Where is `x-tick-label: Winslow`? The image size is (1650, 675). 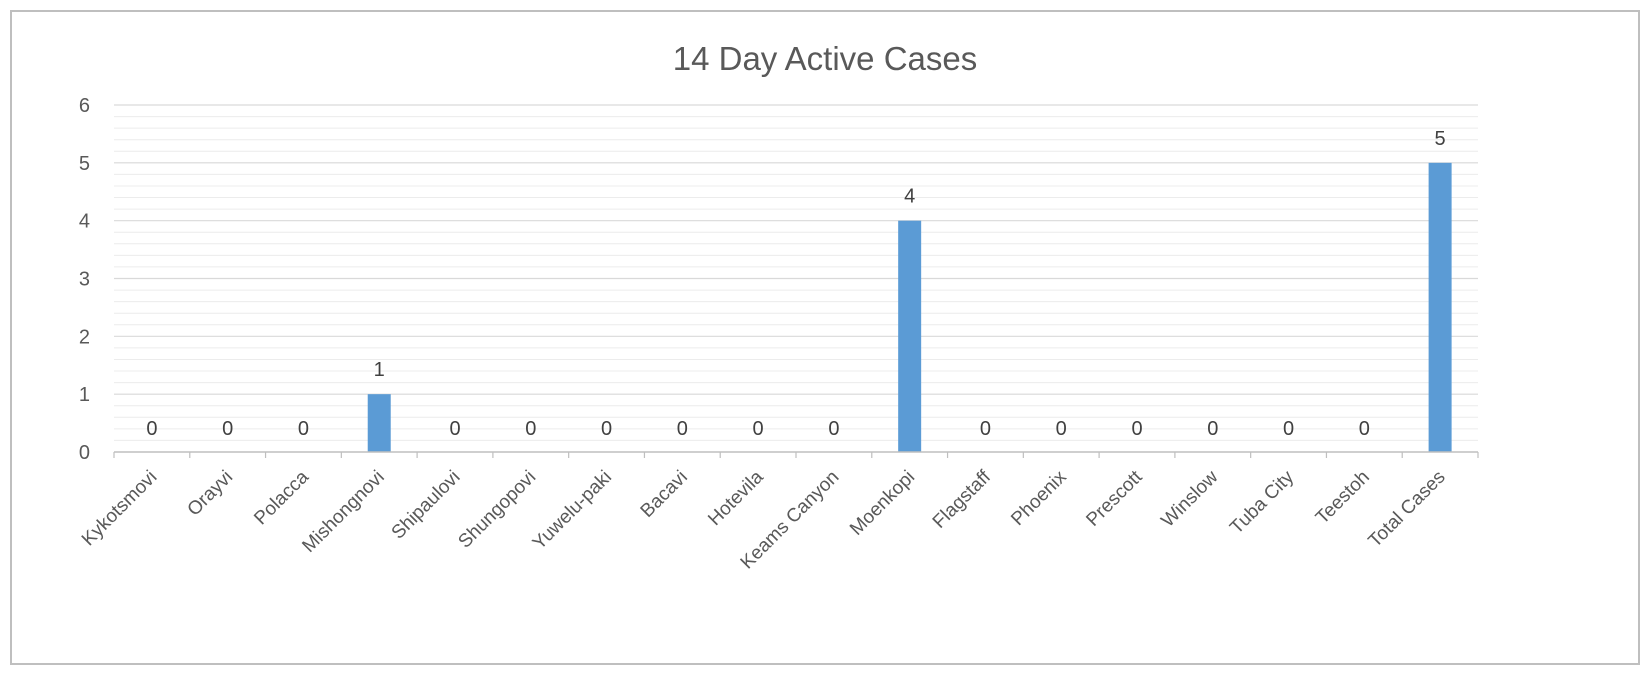 x-tick-label: Winslow is located at coordinates (1189, 498).